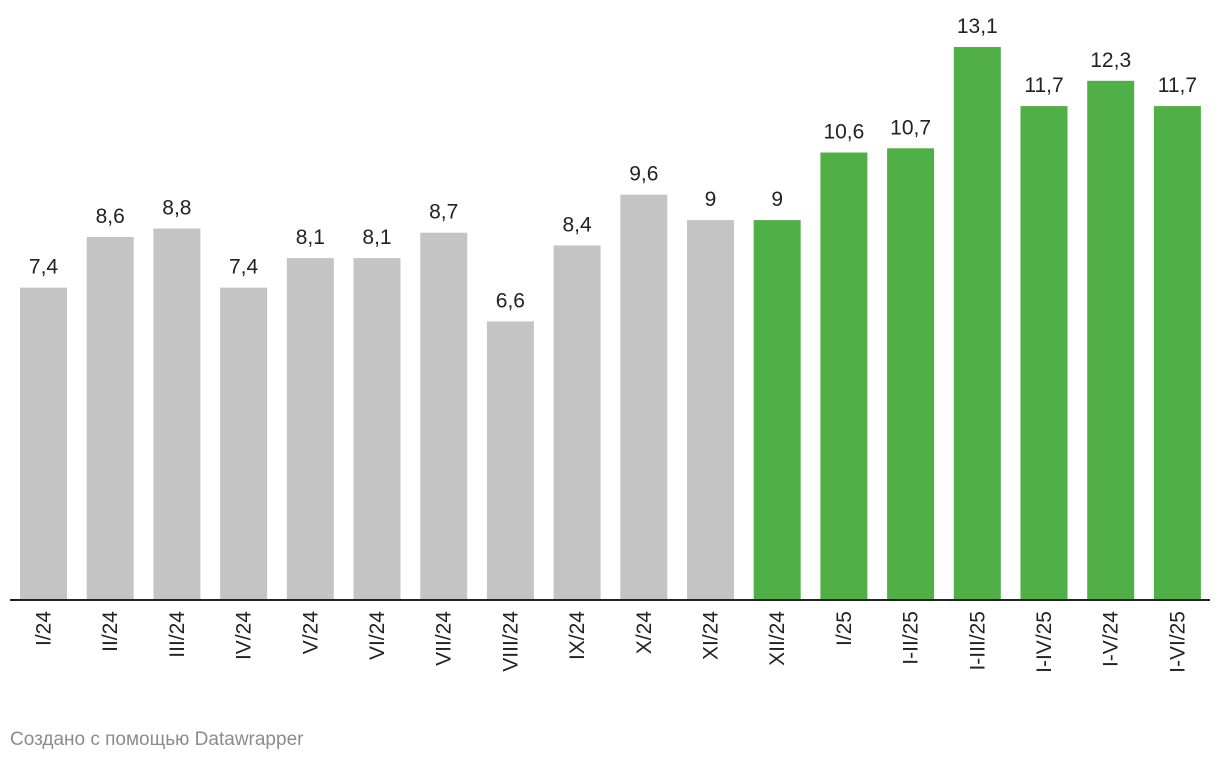 This screenshot has height=764, width=1220. What do you see at coordinates (1044, 642) in the screenshot?
I see `category-label: I-IV/25` at bounding box center [1044, 642].